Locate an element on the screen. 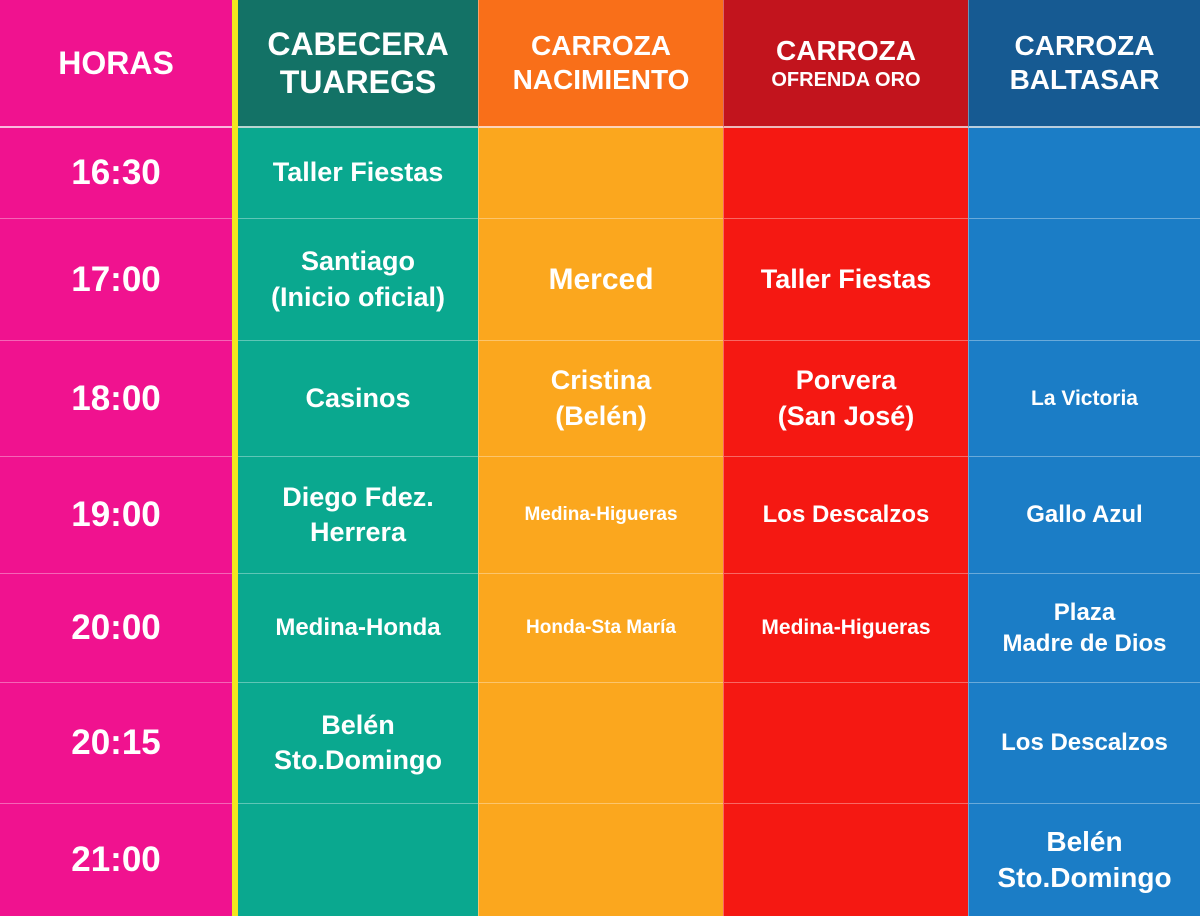  hour-cell: 20:15 is located at coordinates (116, 742).